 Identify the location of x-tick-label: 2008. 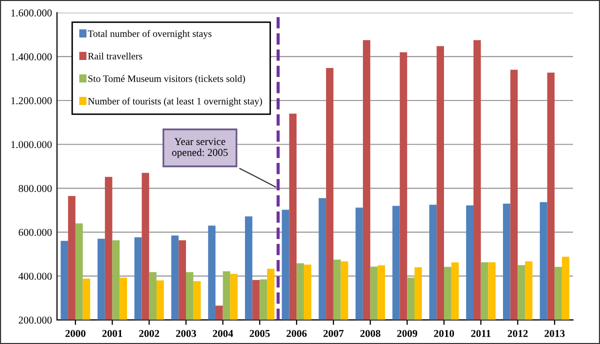
(370, 333).